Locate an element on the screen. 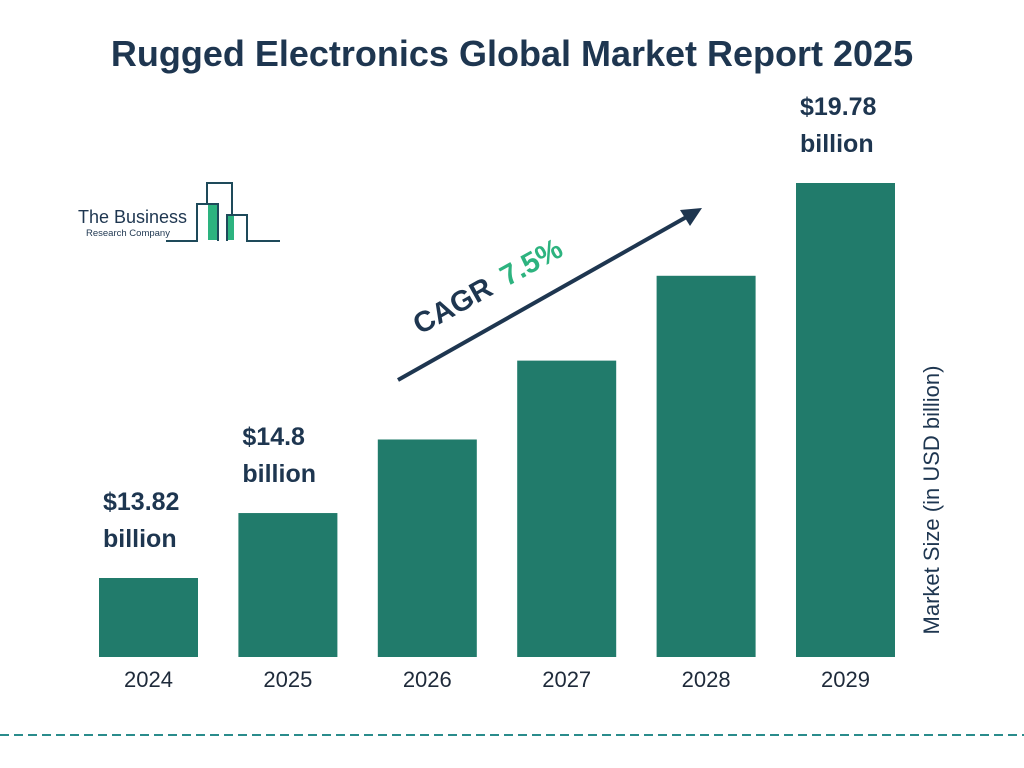  logo: The Business Research Company is located at coordinates (179, 212).